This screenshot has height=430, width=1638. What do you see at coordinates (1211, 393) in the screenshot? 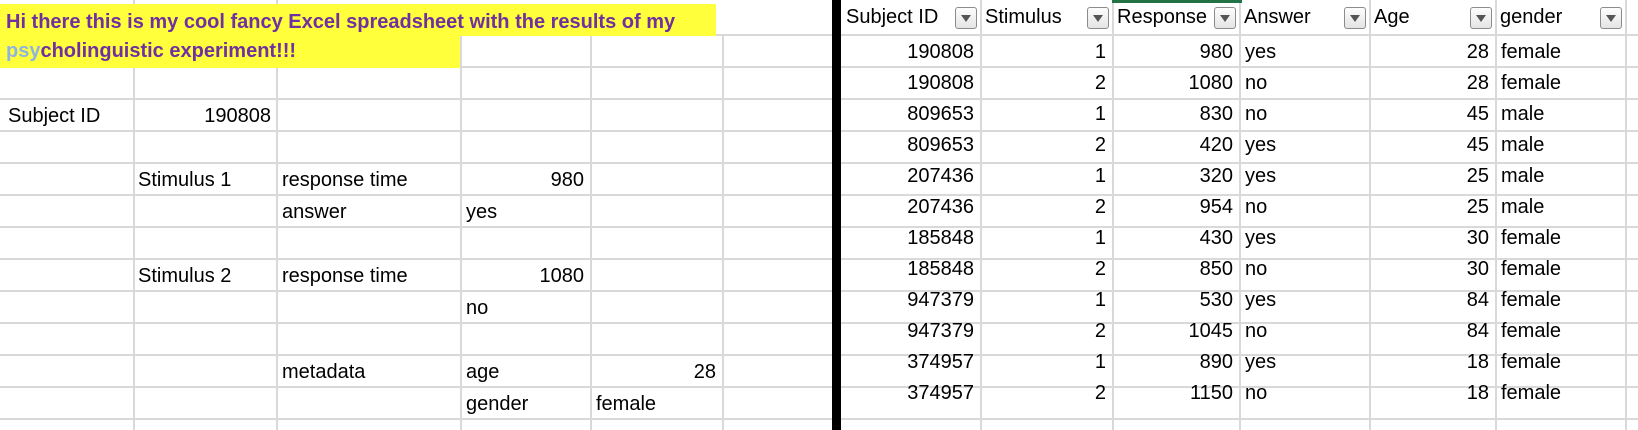
I see `cell-response: 1150` at bounding box center [1211, 393].